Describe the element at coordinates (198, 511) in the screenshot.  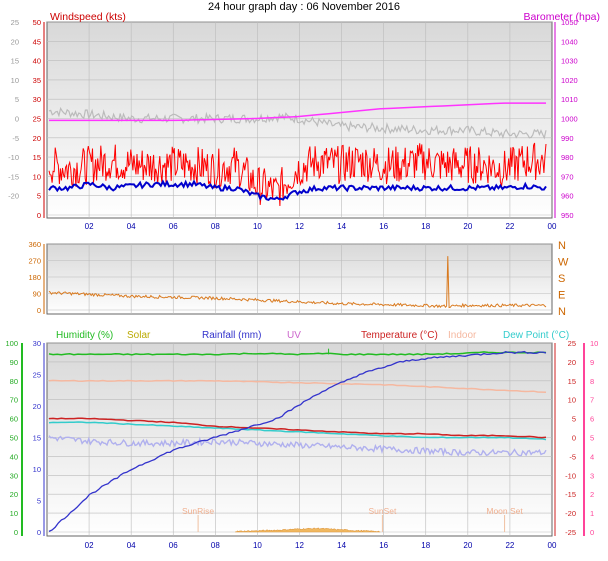
I see `annotation-label: SunRise` at that location.